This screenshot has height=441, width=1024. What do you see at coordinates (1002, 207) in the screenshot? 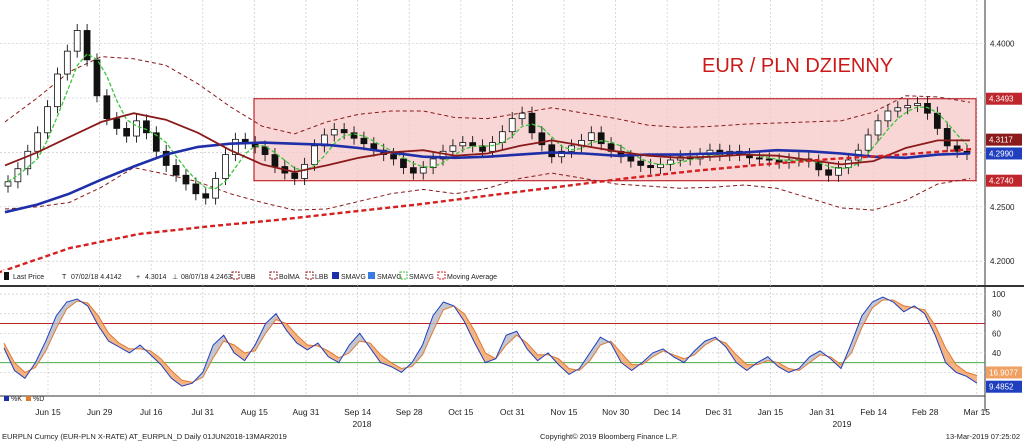
I see `y-tick-label: 4.2500` at bounding box center [1002, 207].